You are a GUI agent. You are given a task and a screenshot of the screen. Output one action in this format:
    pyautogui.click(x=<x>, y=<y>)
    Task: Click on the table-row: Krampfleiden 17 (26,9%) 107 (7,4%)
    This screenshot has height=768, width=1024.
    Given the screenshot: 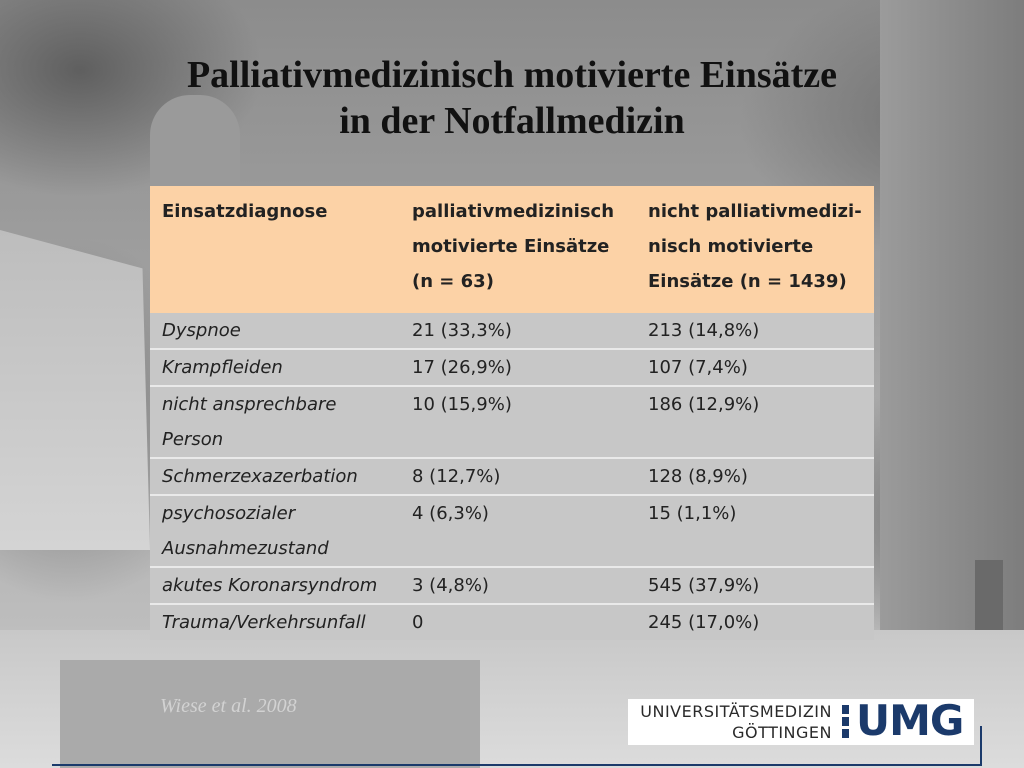 What is the action you would take?
    pyautogui.click(x=512, y=368)
    